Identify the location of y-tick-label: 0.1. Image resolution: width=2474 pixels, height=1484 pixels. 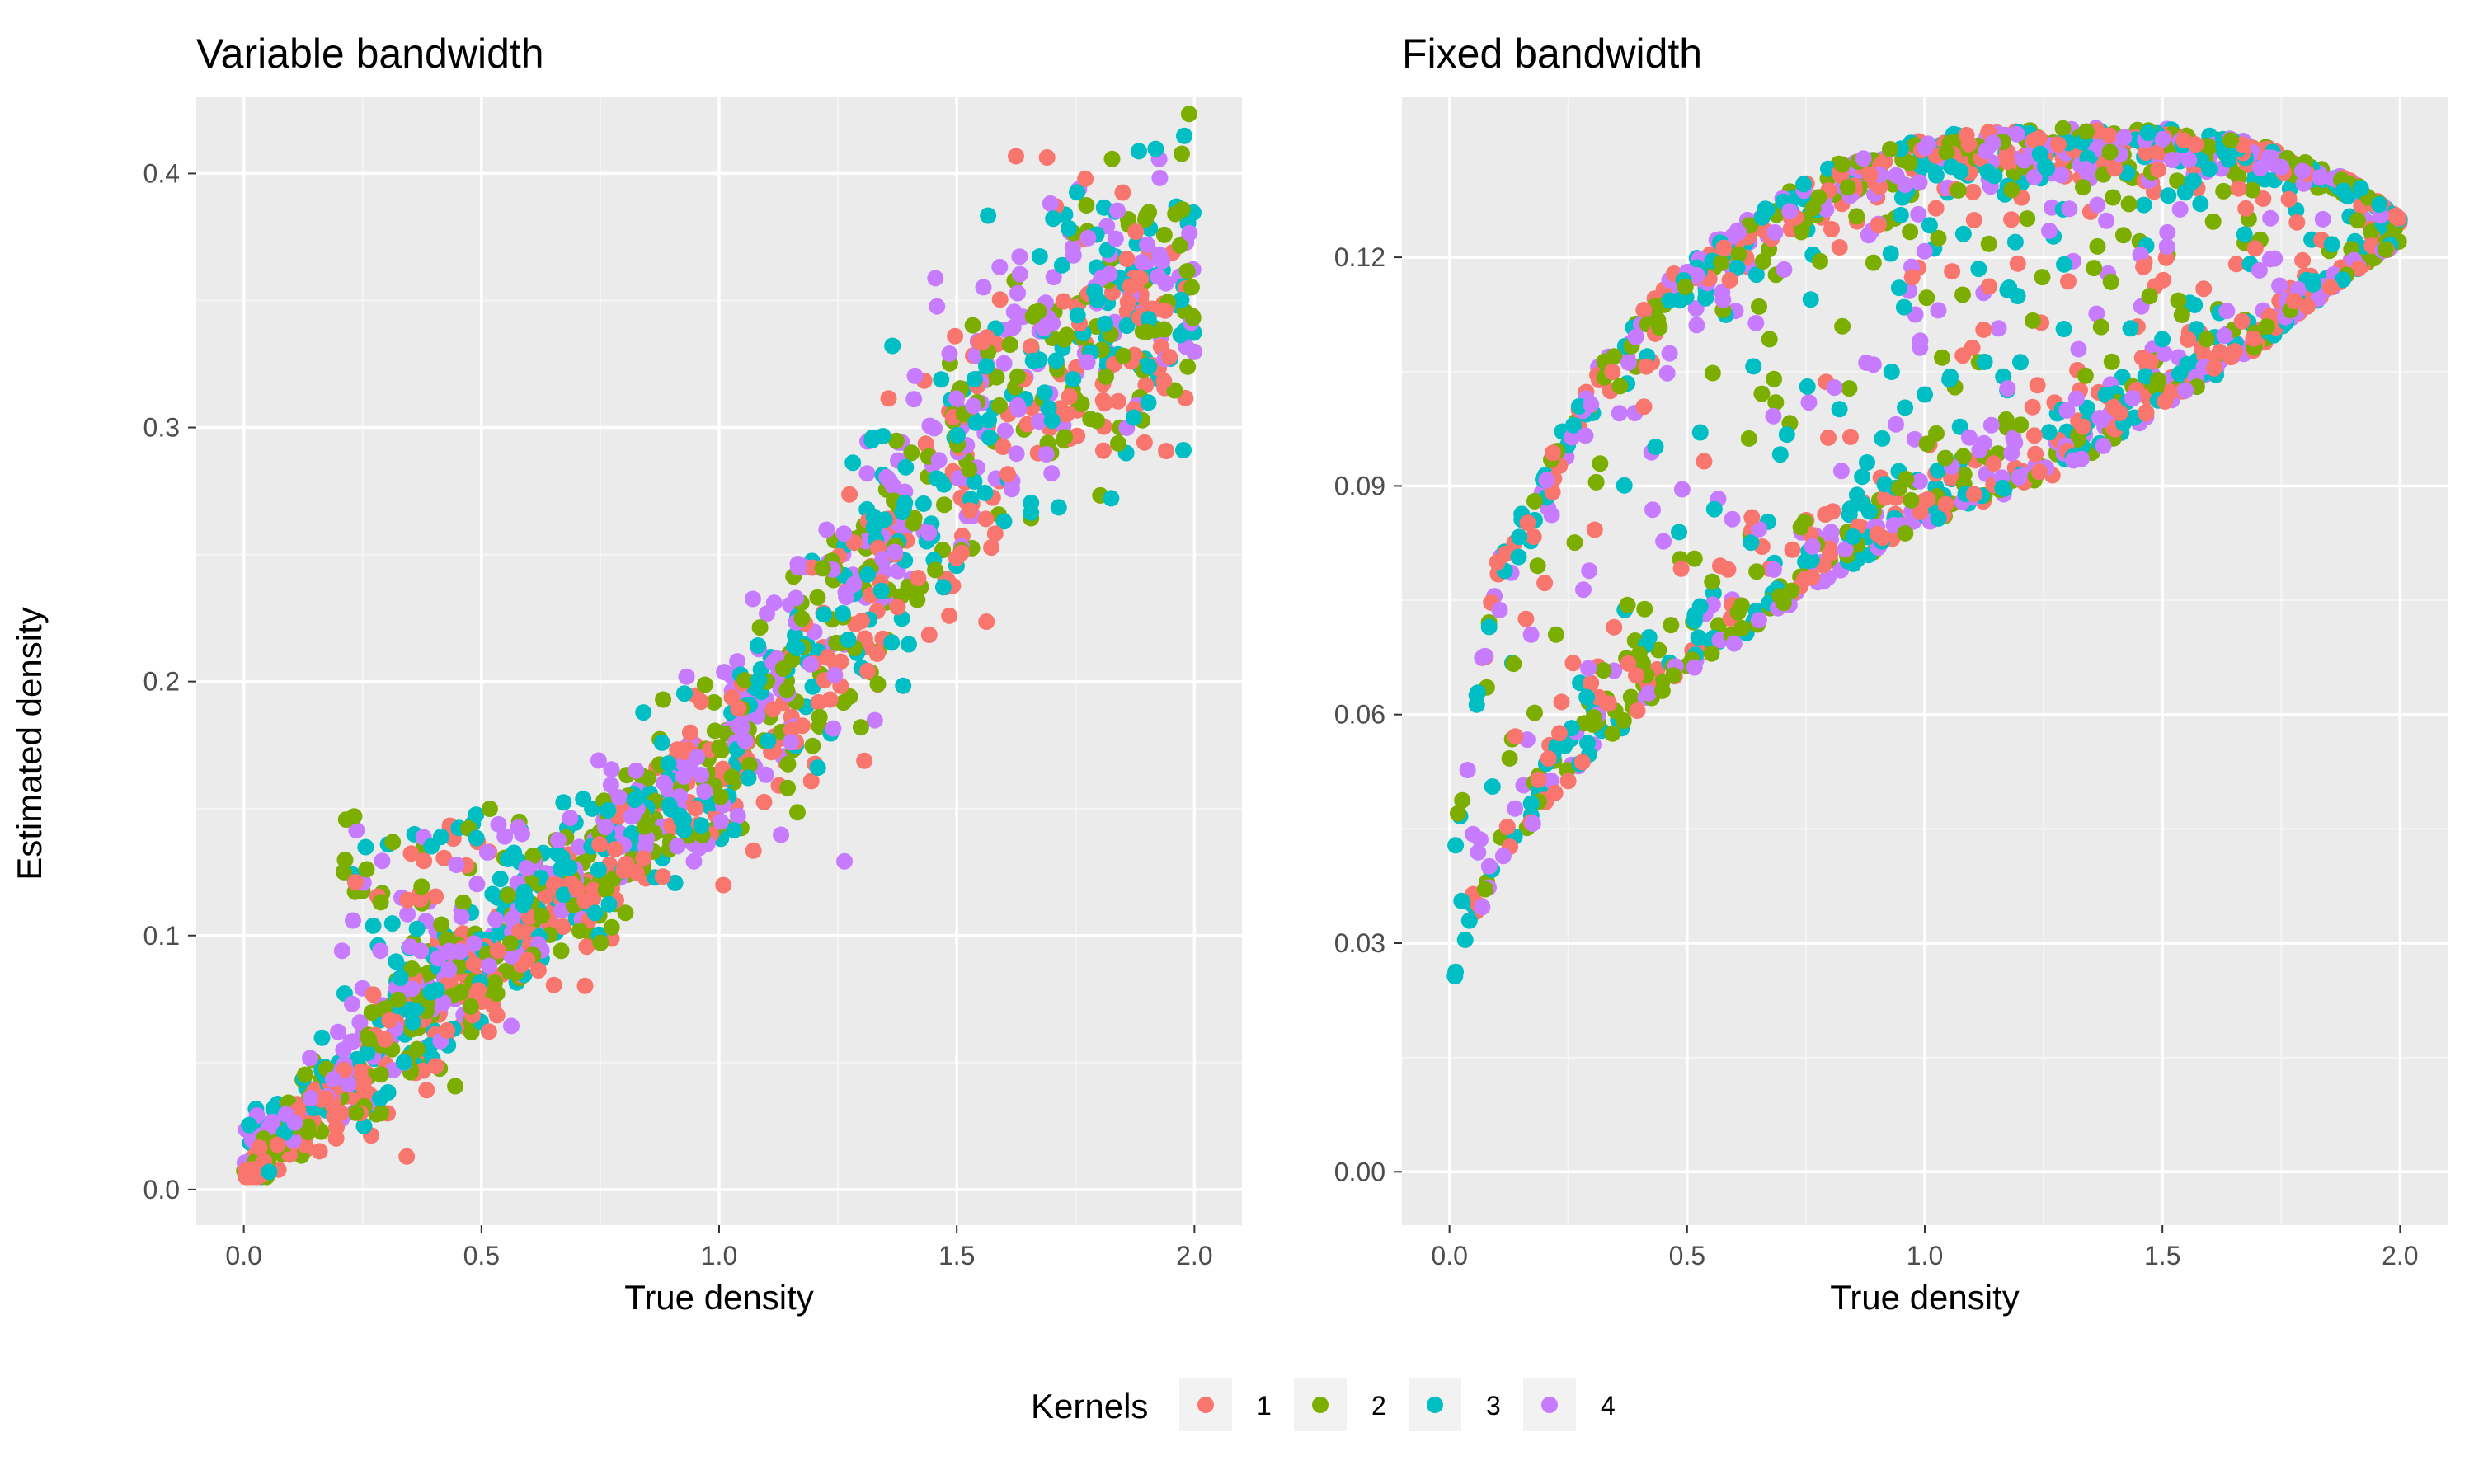
(161, 936).